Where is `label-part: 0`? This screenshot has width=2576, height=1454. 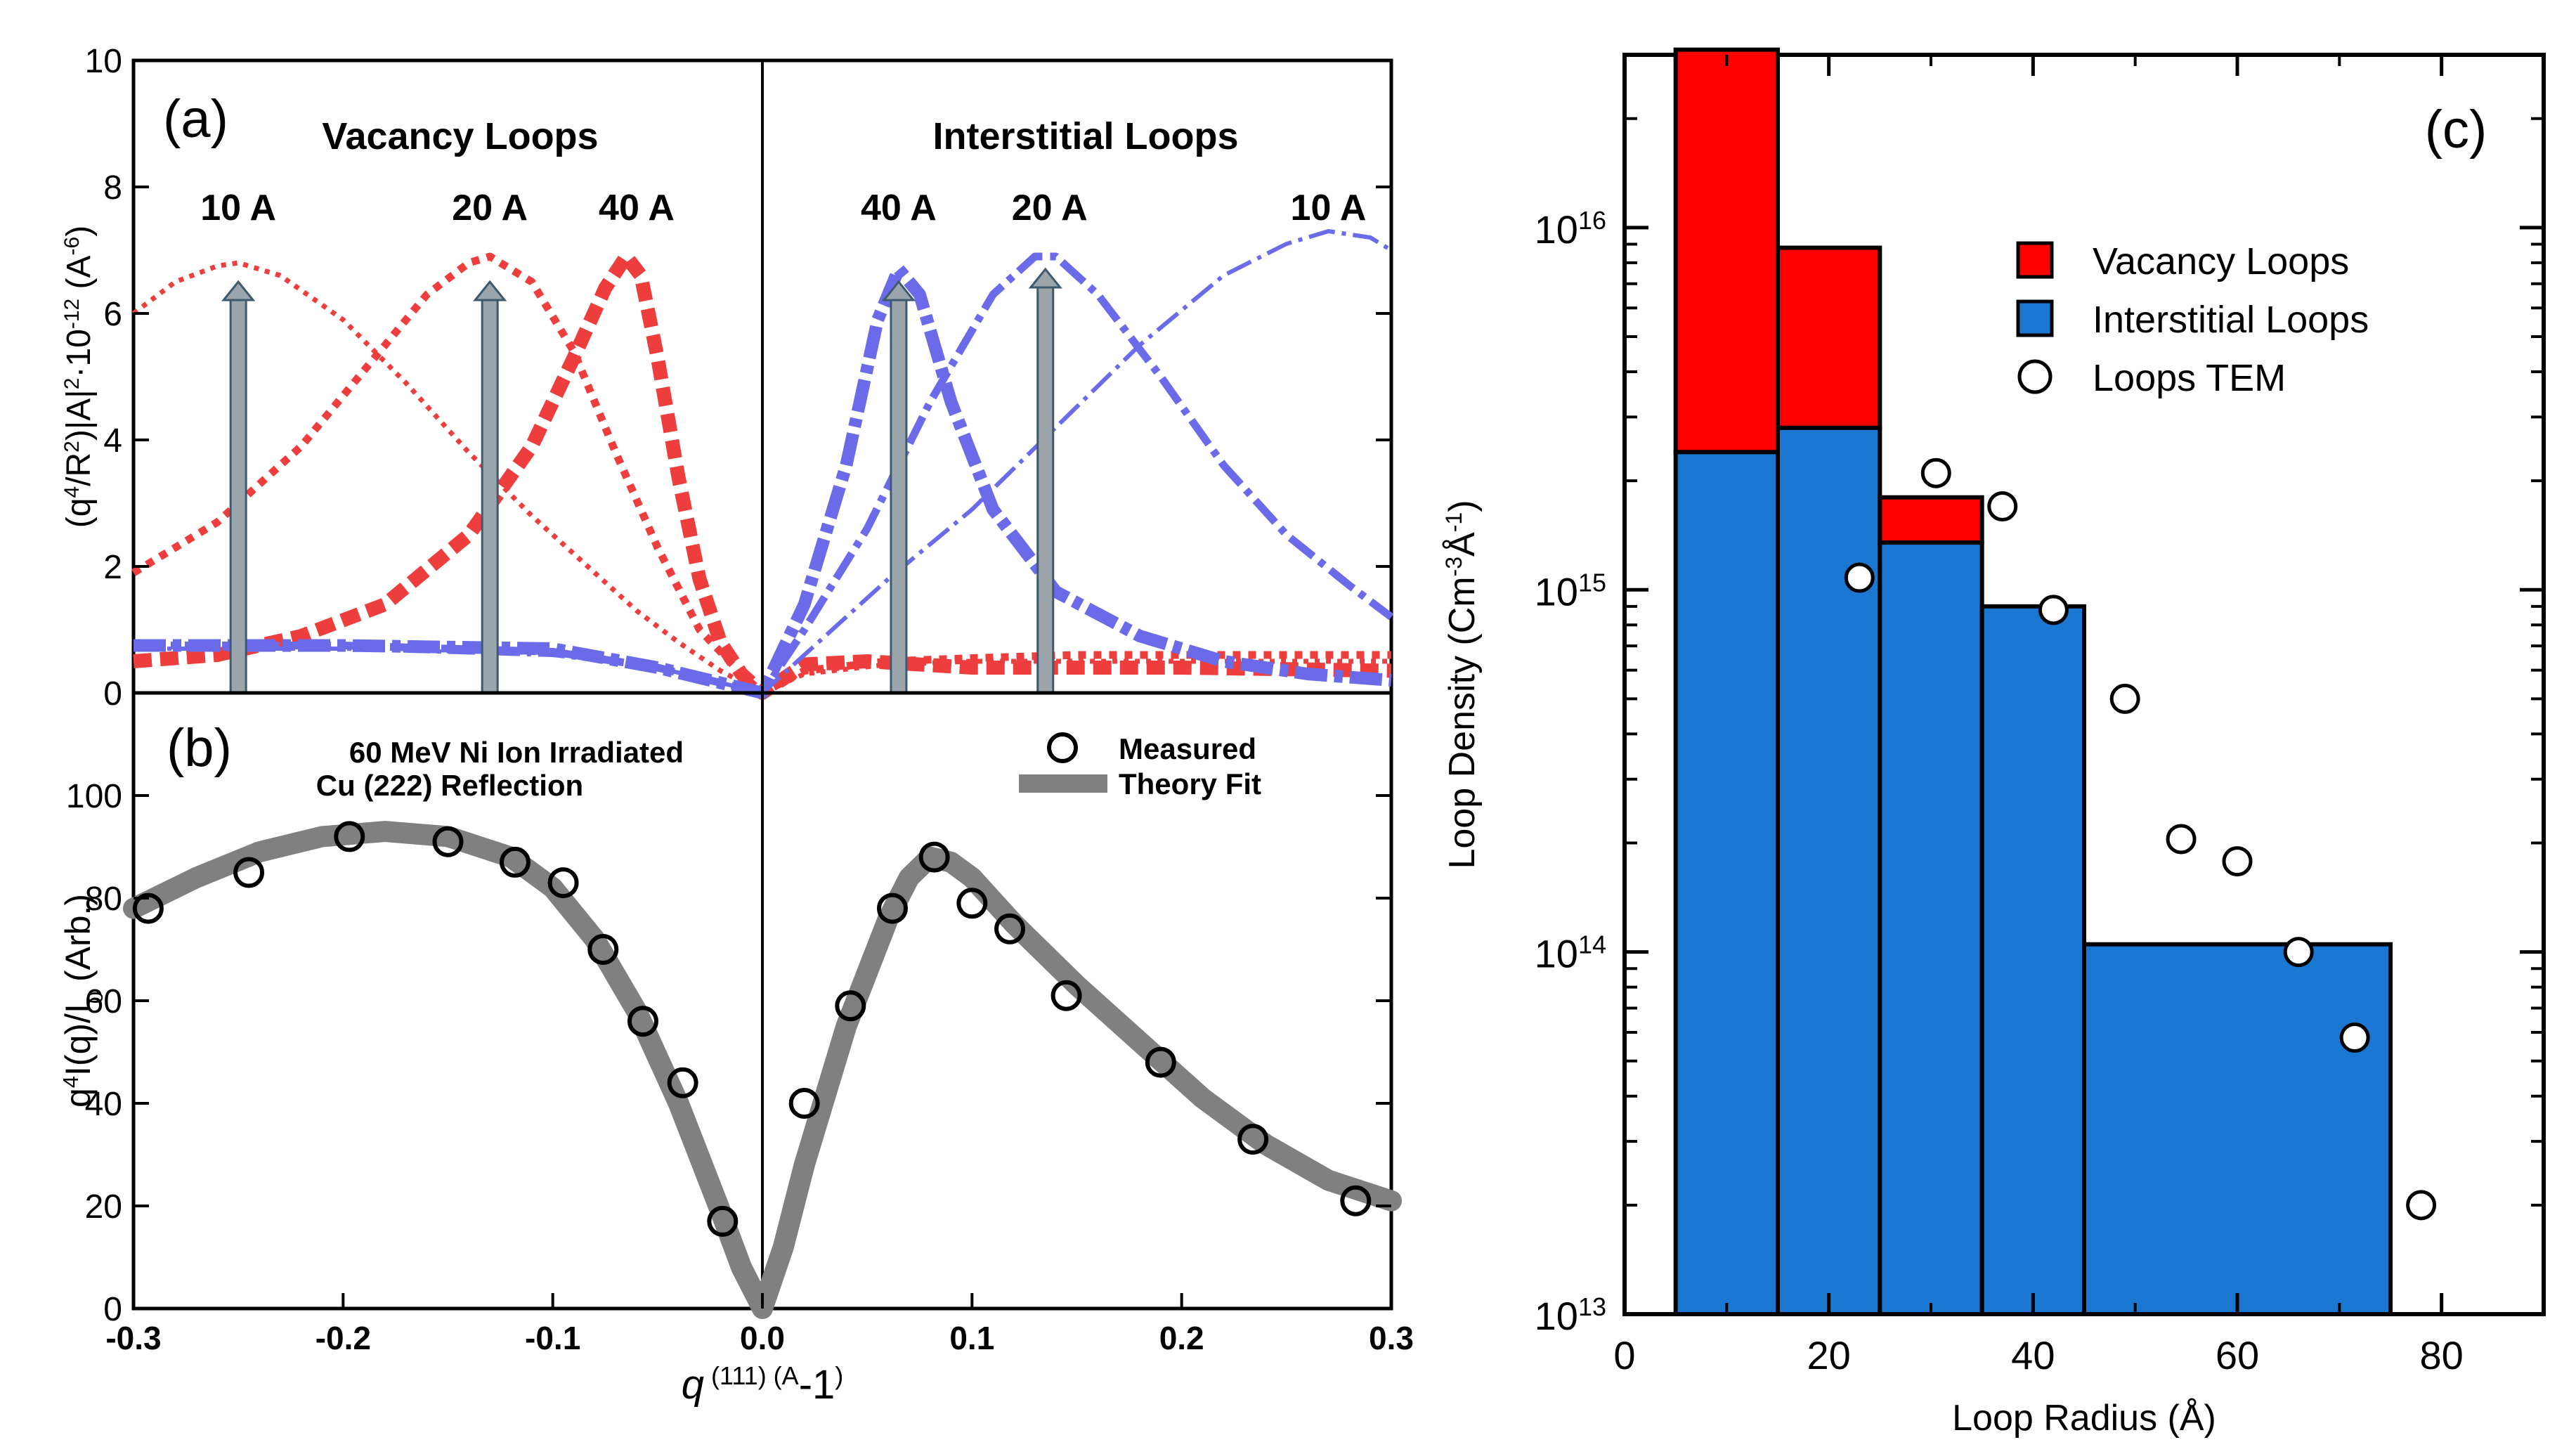 label-part: 0 is located at coordinates (95, 998).